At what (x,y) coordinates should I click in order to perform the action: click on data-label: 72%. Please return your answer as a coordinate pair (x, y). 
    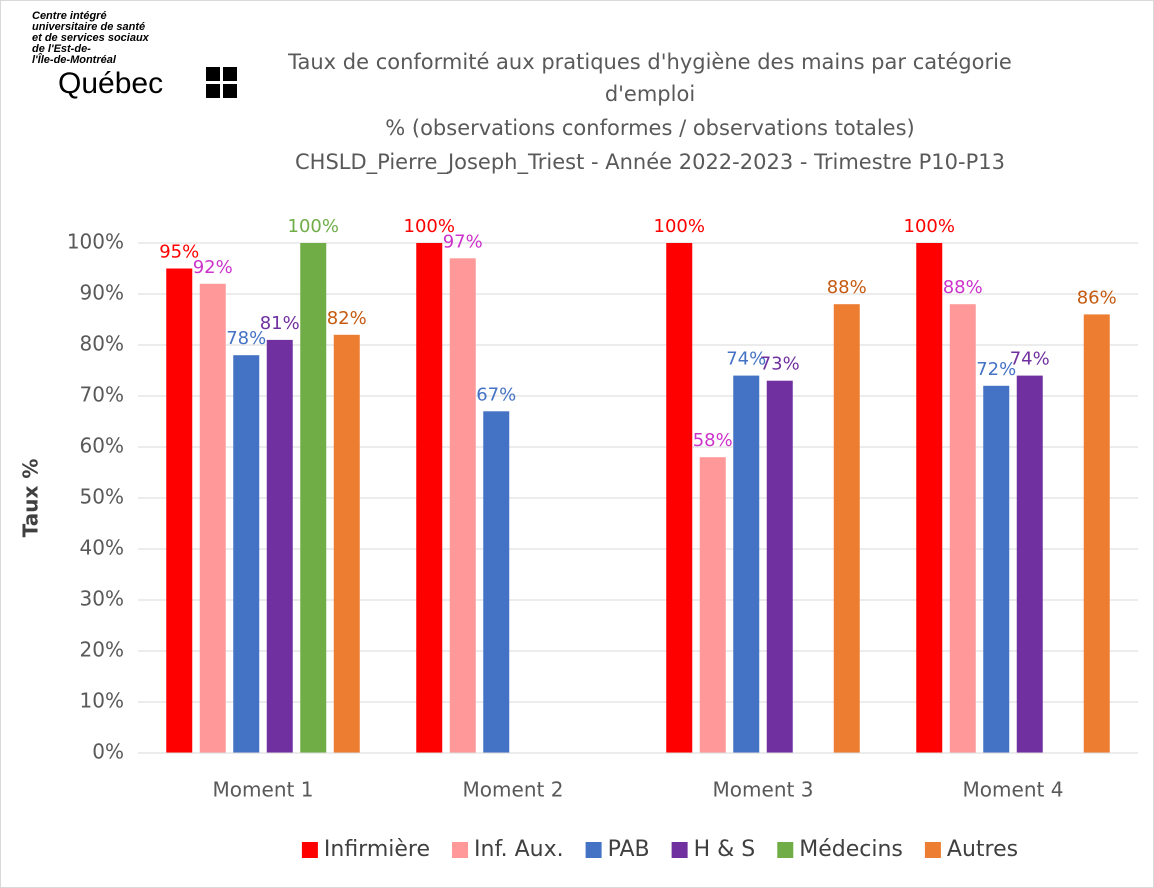
    Looking at the image, I should click on (996, 369).